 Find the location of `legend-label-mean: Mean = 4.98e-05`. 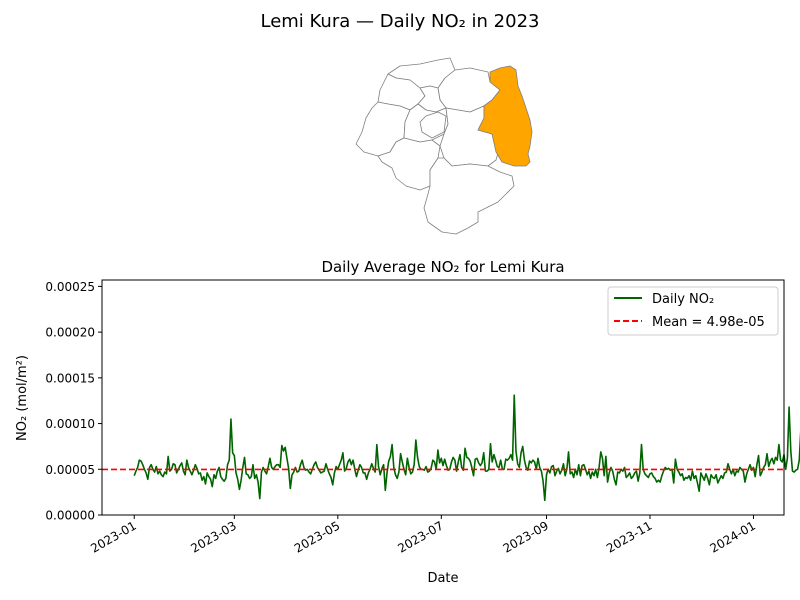

legend-label-mean: Mean = 4.98e-05 is located at coordinates (708, 322).